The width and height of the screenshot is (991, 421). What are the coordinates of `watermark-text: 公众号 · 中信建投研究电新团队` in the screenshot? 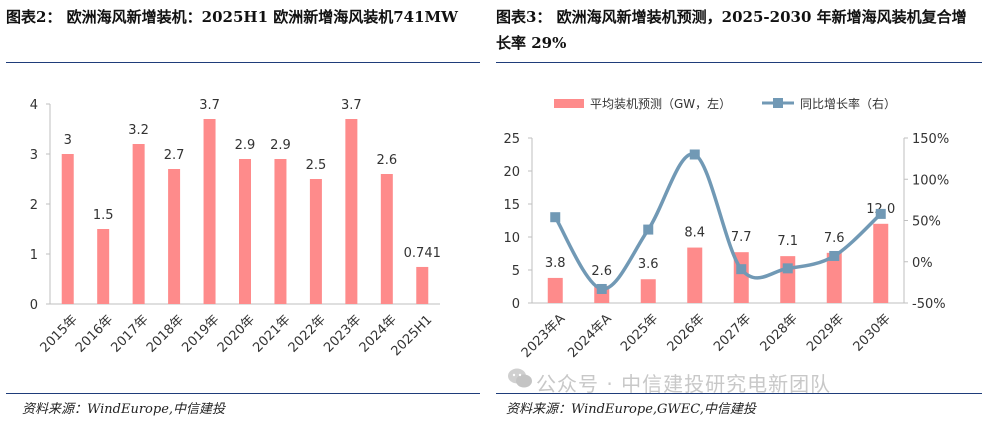 It's located at (684, 384).